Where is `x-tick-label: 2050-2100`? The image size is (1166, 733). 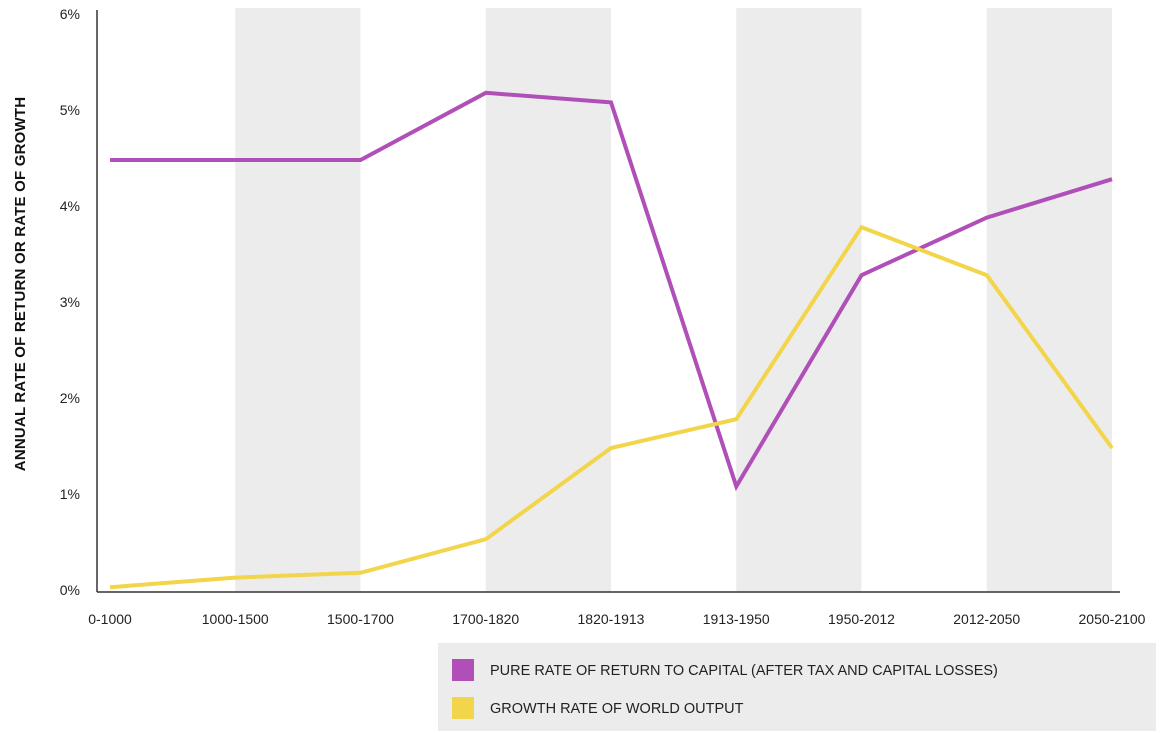
x-tick-label: 2050-2100 is located at coordinates (1112, 619).